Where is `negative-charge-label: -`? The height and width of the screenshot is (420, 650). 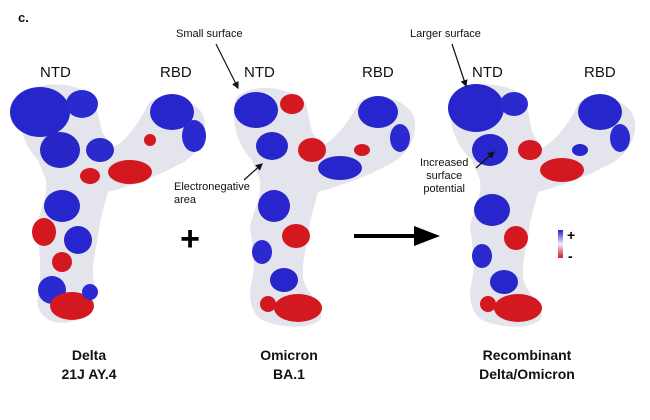 negative-charge-label: - is located at coordinates (570, 256).